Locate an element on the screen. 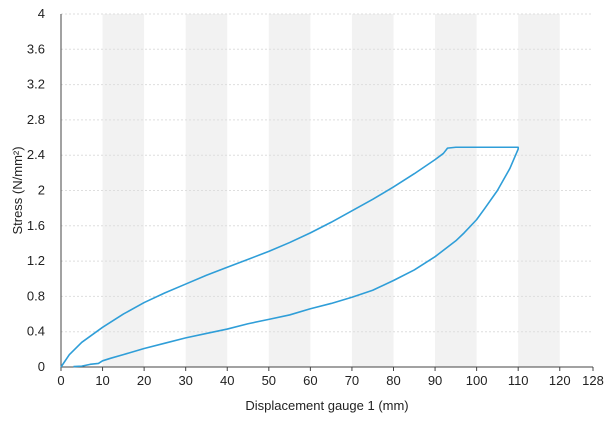 The height and width of the screenshot is (421, 616). x-tick-label: 128 is located at coordinates (593, 380).